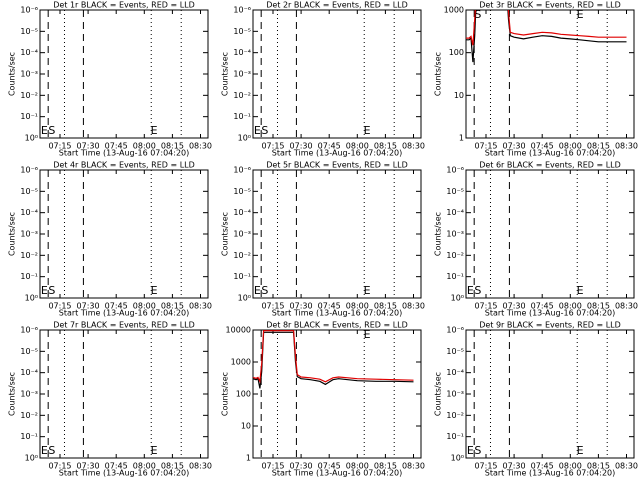  Describe the element at coordinates (550, 165) in the screenshot. I see `panel-title: Det 6r BLACK = Events, RED = LLD` at that location.